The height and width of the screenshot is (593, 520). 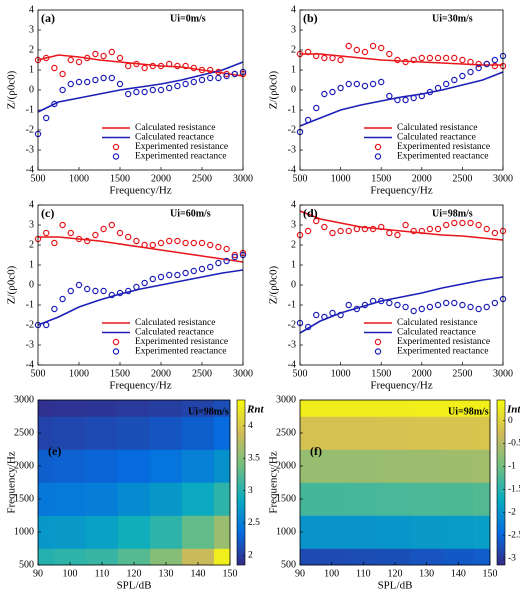 I want to click on legend-label: Calculated resistance, so click(x=175, y=323).